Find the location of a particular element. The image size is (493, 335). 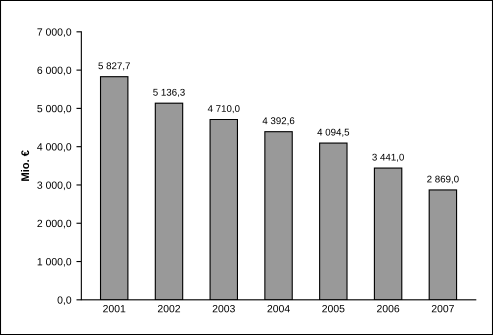

x-tick-label: 2006 is located at coordinates (388, 308).